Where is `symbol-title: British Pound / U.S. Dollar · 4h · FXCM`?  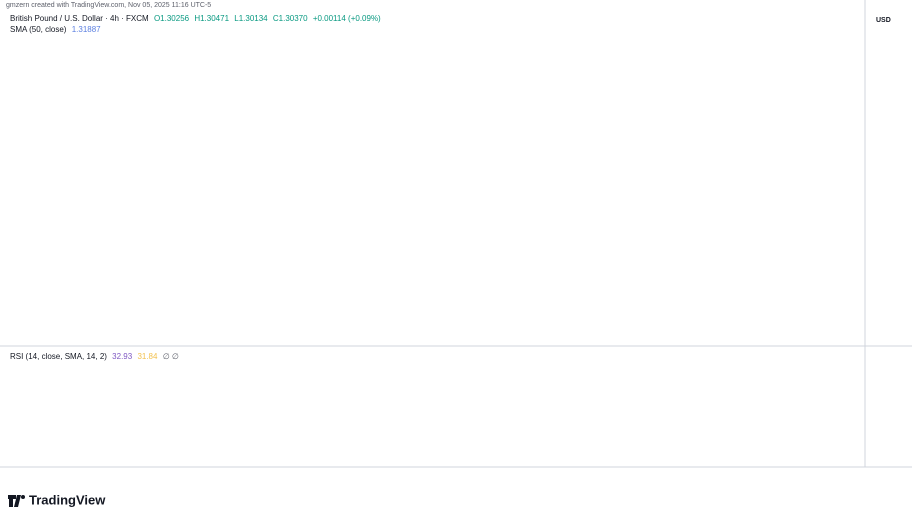
symbol-title: British Pound / U.S. Dollar · 4h · FXCM is located at coordinates (79, 18).